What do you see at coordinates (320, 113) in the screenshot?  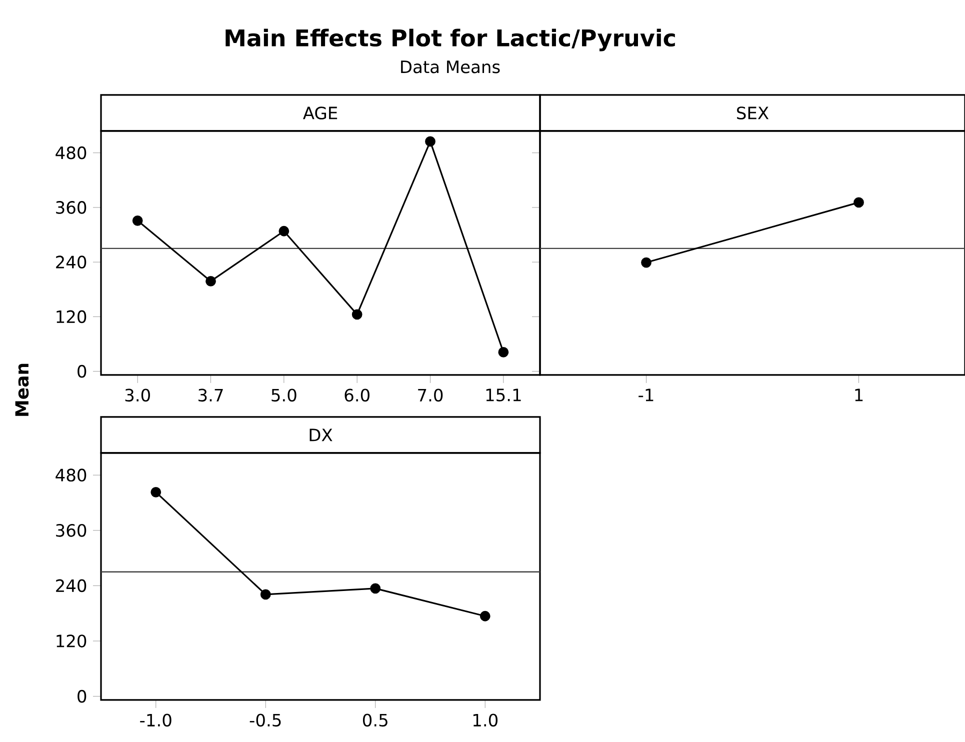 I see `chart-title: AGE` at bounding box center [320, 113].